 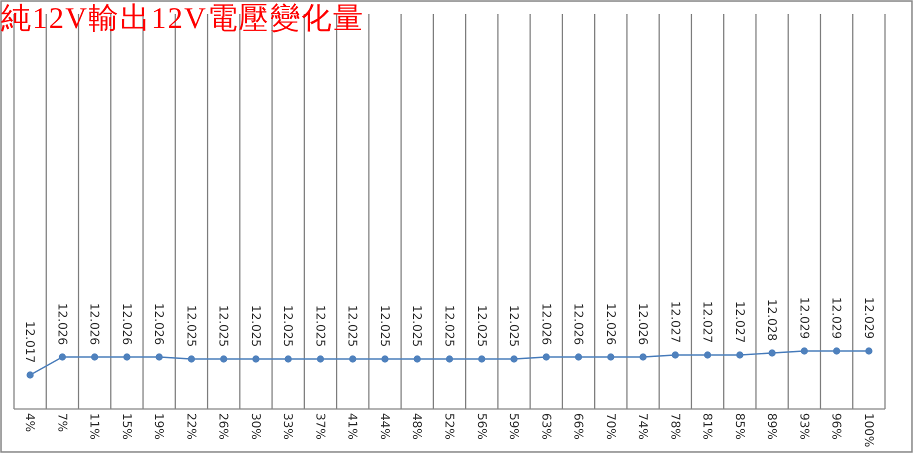 I want to click on title: 純12V輸出12V電壓變化量, so click(x=182, y=18).